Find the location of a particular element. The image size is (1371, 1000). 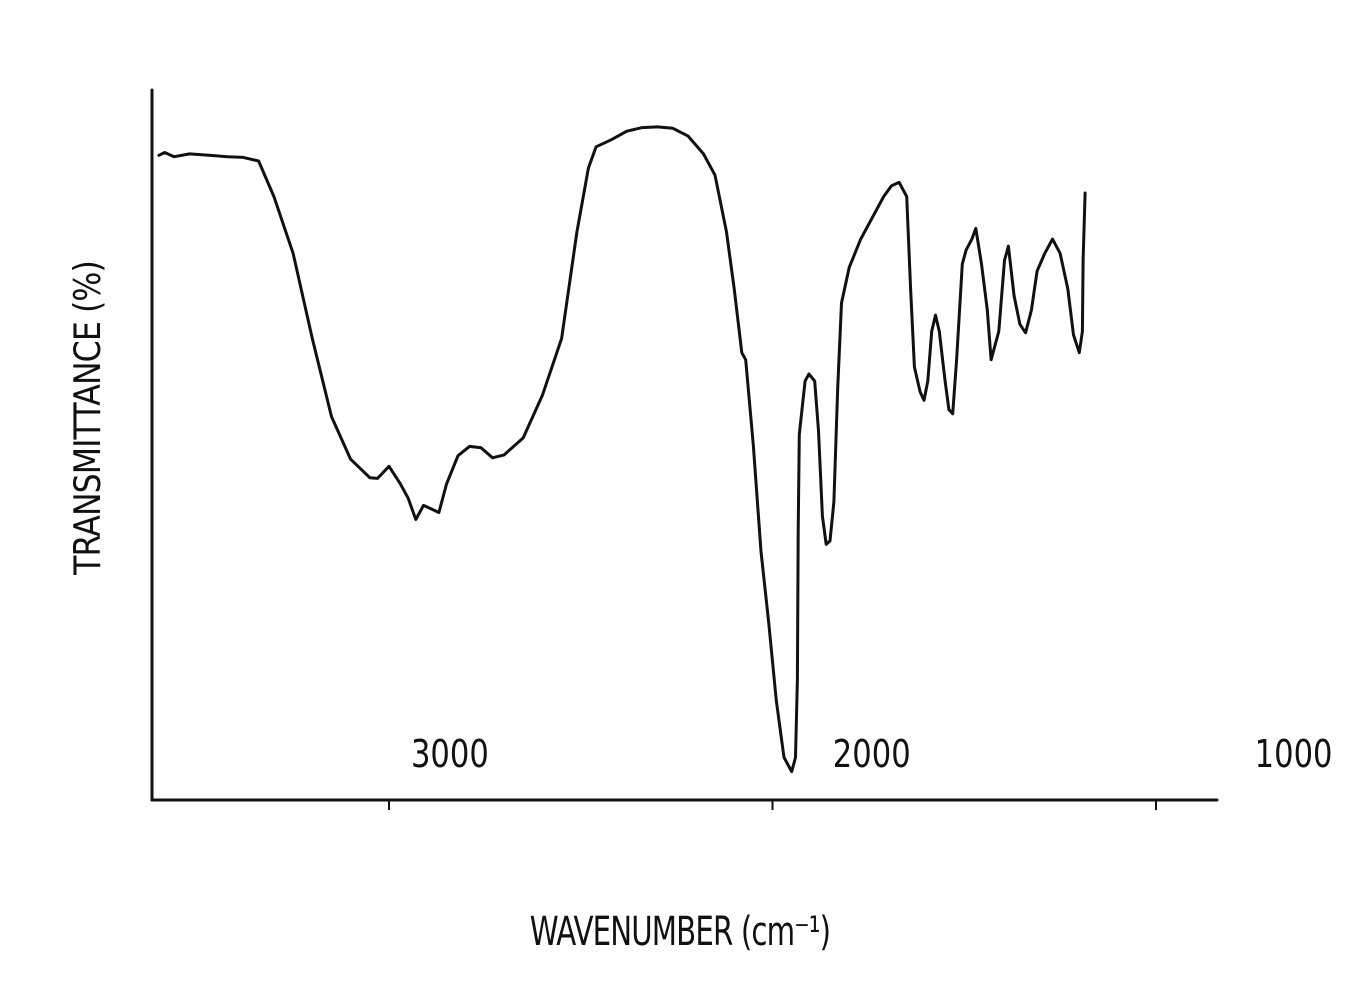

x-axis-ticks: 3000 2000 1000 is located at coordinates (860, 771).